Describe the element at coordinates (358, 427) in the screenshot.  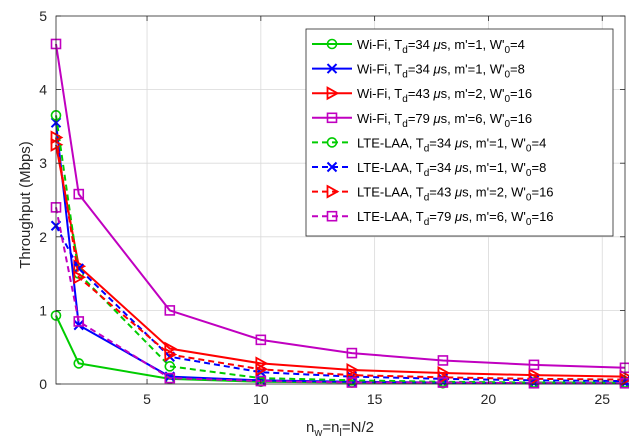
I see `x-axis-label-end: =N/2` at that location.